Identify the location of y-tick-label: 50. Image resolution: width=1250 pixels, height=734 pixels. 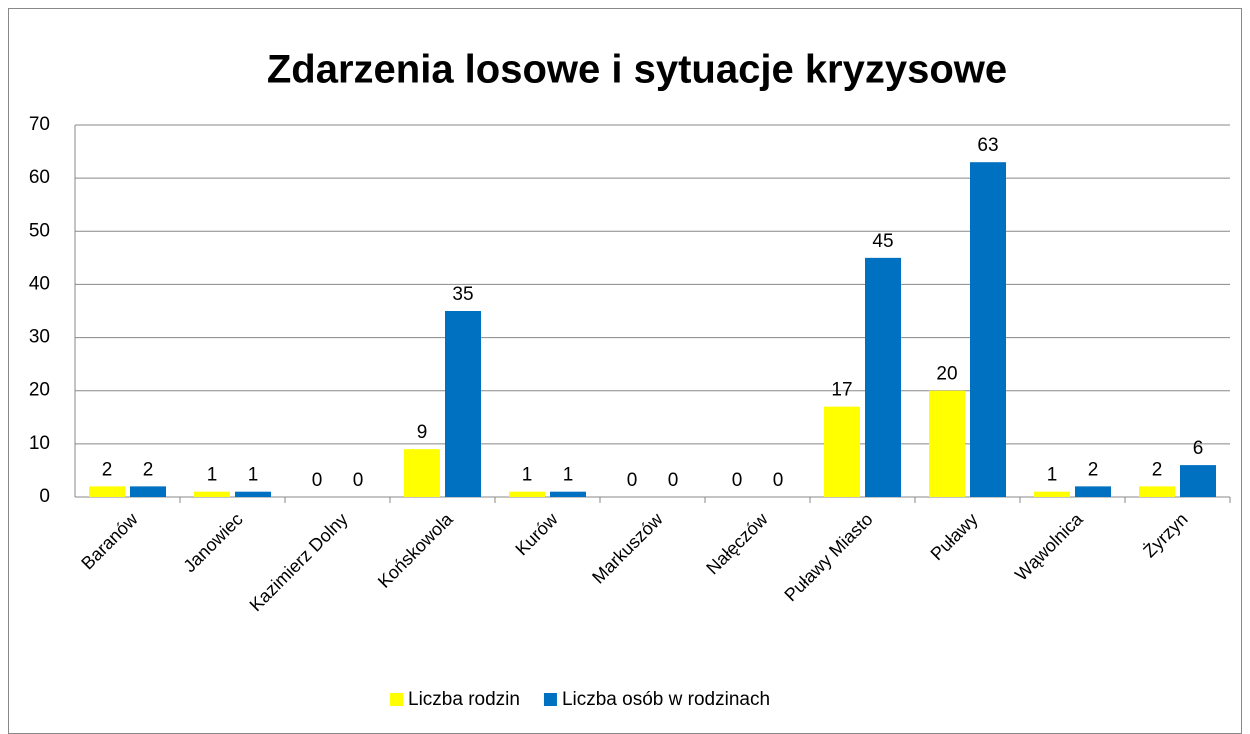
(39, 230).